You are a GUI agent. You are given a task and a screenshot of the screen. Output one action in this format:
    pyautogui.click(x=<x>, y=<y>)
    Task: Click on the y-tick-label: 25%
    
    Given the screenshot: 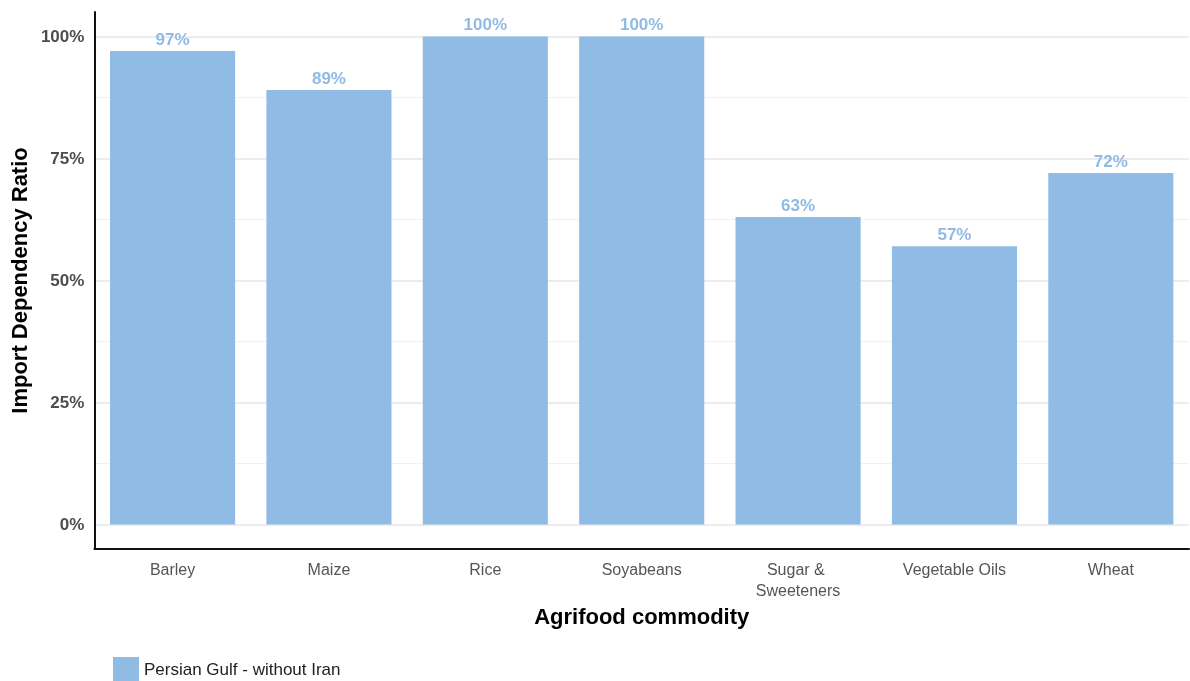 What is the action you would take?
    pyautogui.click(x=67, y=403)
    